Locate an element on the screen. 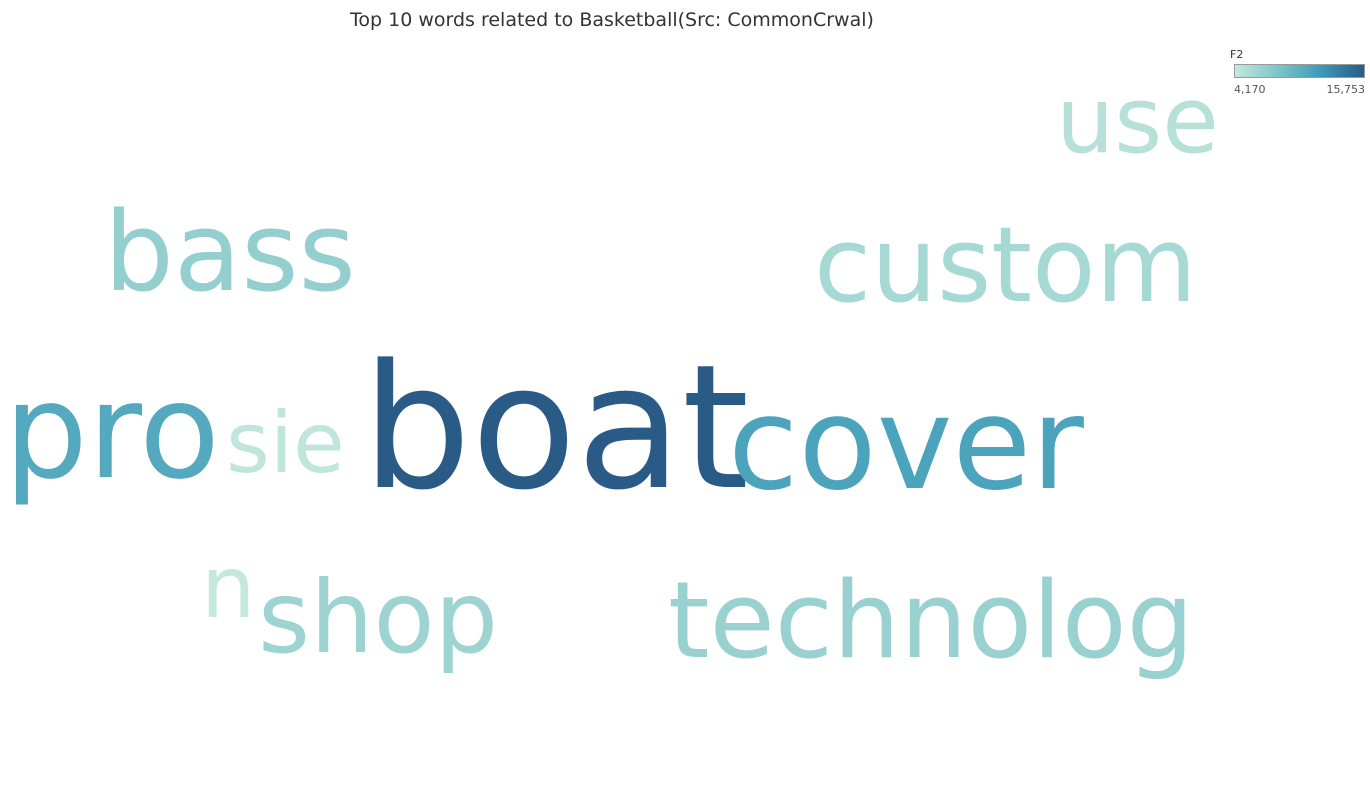  word-boat: boat is located at coordinates (555, 427).